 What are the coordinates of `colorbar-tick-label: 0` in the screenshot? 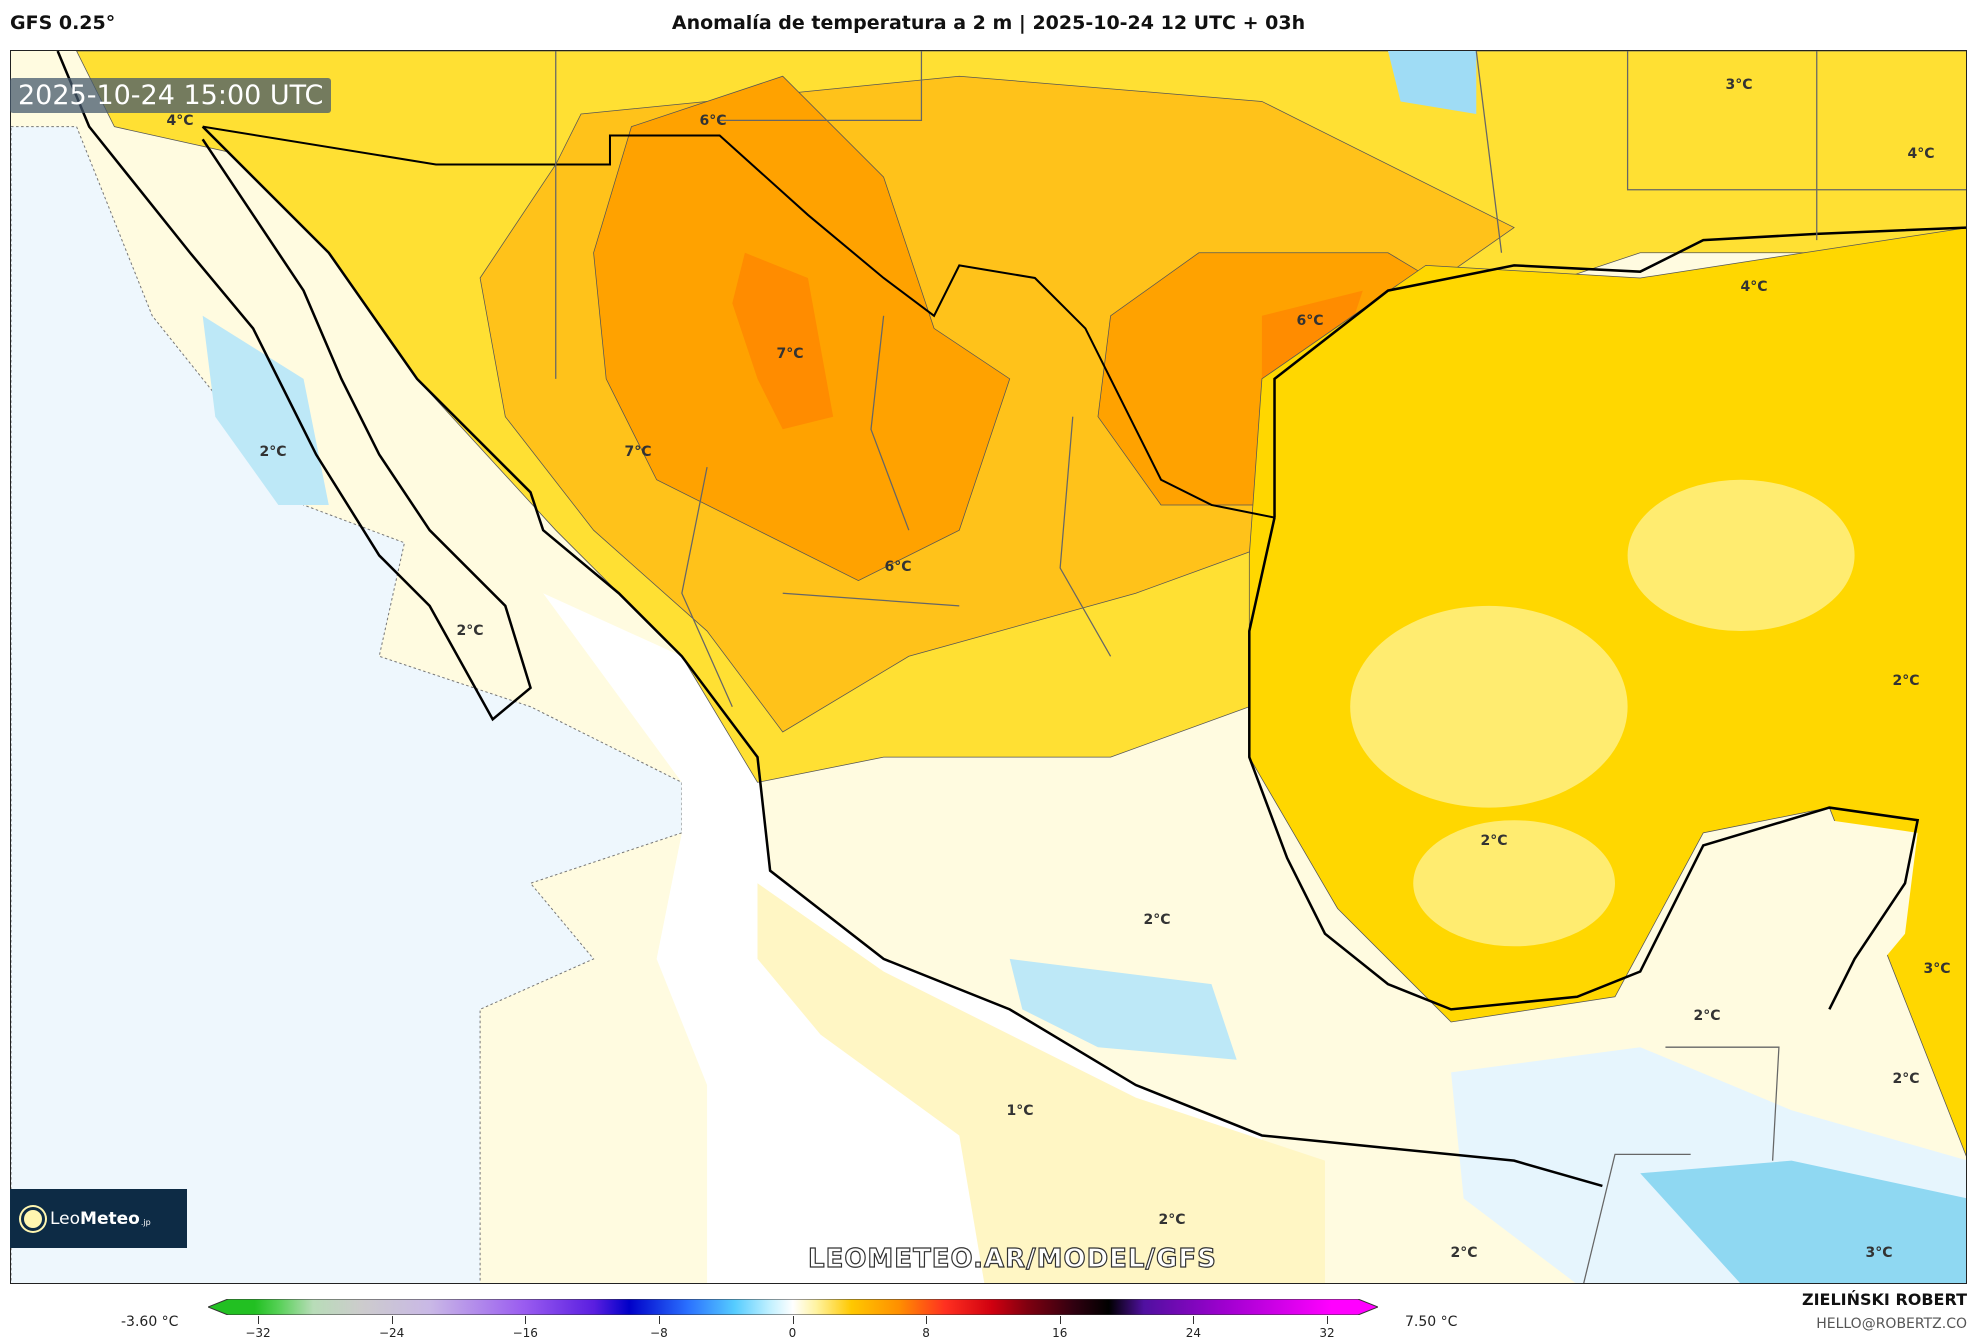 It's located at (792, 1333).